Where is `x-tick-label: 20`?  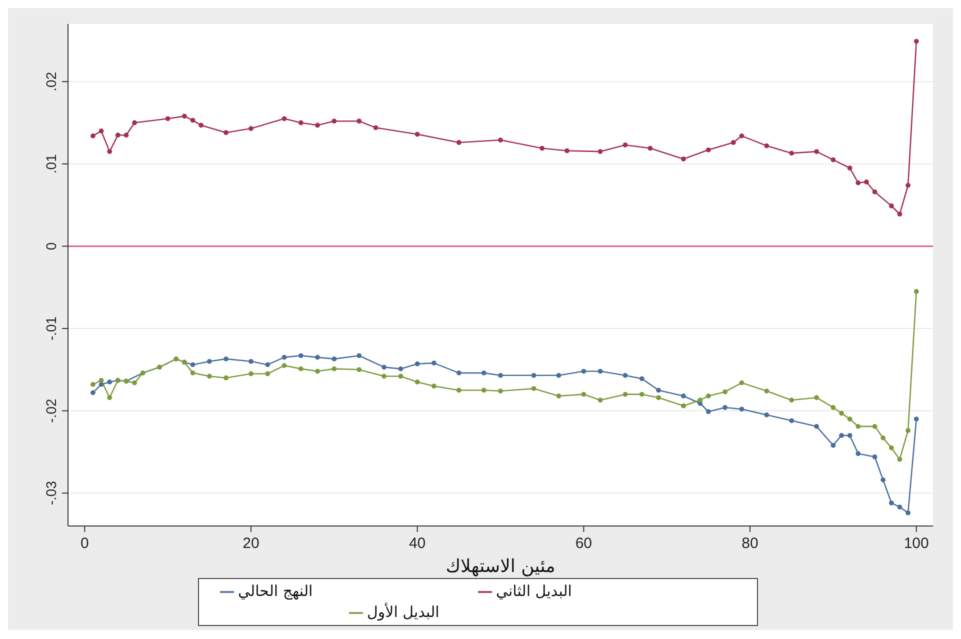 x-tick-label: 20 is located at coordinates (251, 543).